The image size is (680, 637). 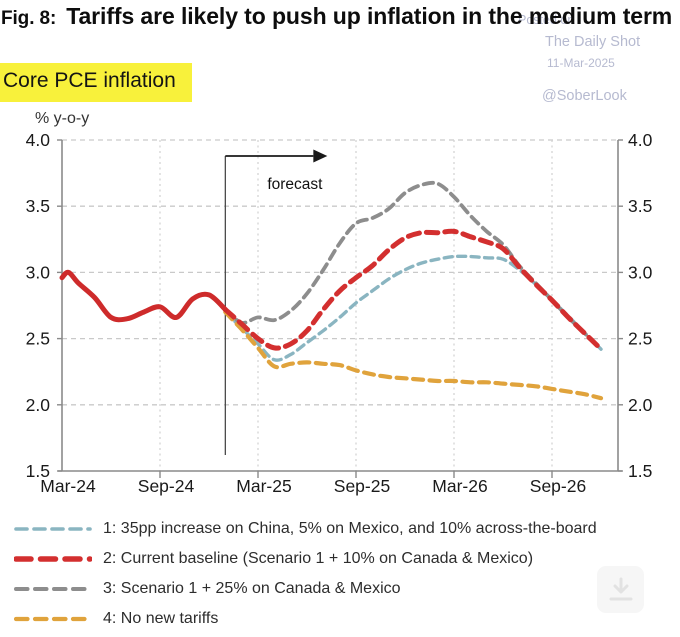 I want to click on download-icon, so click(x=620, y=589).